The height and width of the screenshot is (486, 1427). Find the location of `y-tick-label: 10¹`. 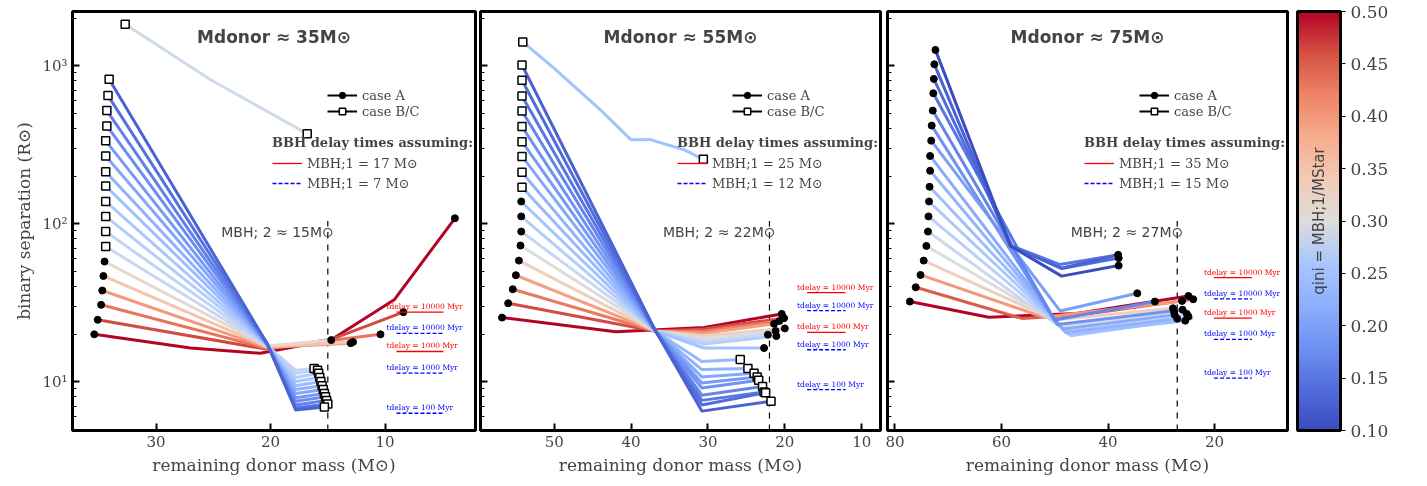

y-tick-label: 10¹ is located at coordinates (55, 381).